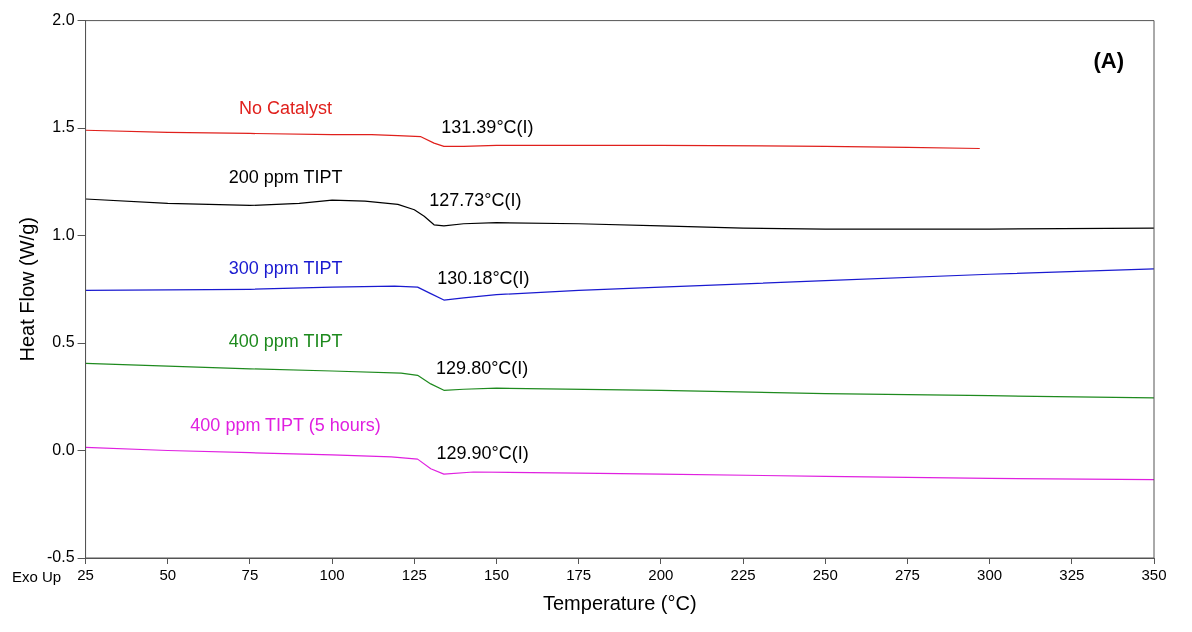 This screenshot has height=632, width=1192. Describe the element at coordinates (26, 289) in the screenshot. I see `y-axis-title: Heat Flow (W/g)` at that location.